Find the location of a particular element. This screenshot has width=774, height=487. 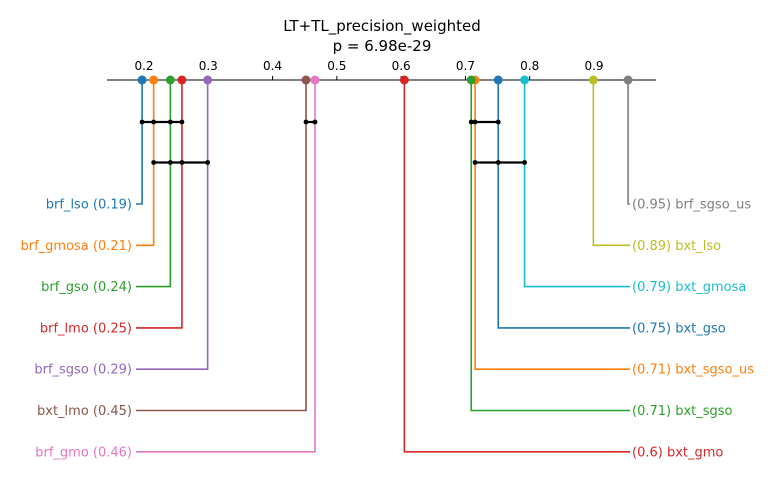

chart-subtitle: p = 6.98e-29 is located at coordinates (382, 46).